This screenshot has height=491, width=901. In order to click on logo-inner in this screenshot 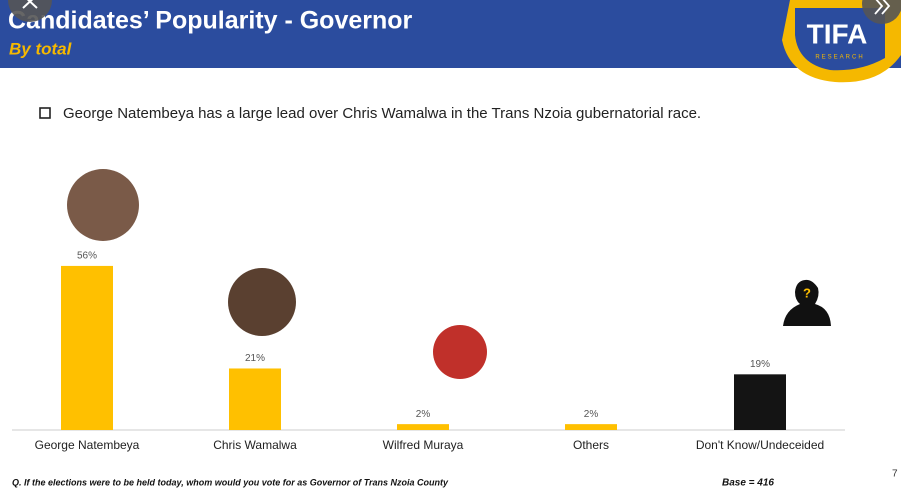, I will do `click(840, 39)`.